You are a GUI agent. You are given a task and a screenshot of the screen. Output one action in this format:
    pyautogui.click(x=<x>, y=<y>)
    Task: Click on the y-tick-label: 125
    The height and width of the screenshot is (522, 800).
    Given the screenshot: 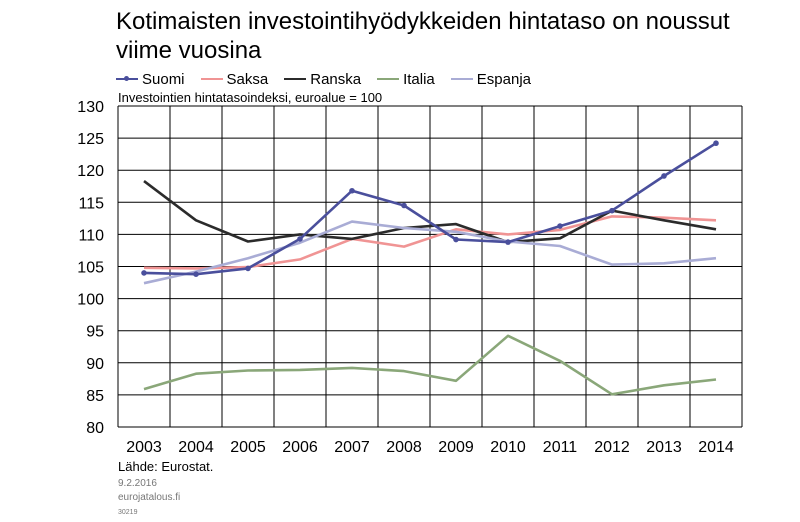 What is the action you would take?
    pyautogui.click(x=90, y=139)
    